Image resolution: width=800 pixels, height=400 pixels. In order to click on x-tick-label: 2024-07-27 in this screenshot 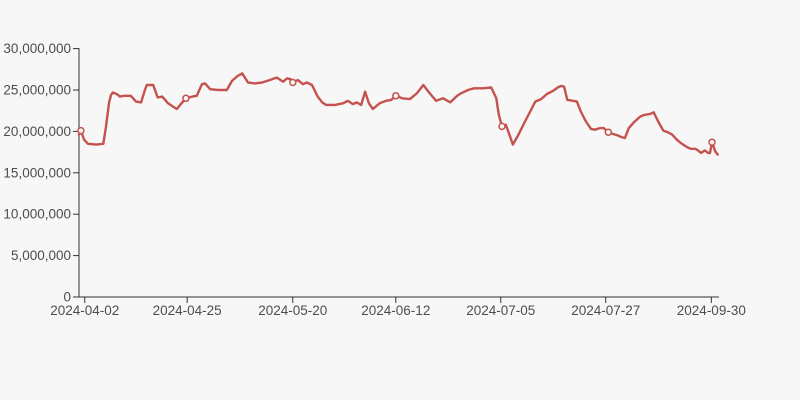, I will do `click(605, 310)`.